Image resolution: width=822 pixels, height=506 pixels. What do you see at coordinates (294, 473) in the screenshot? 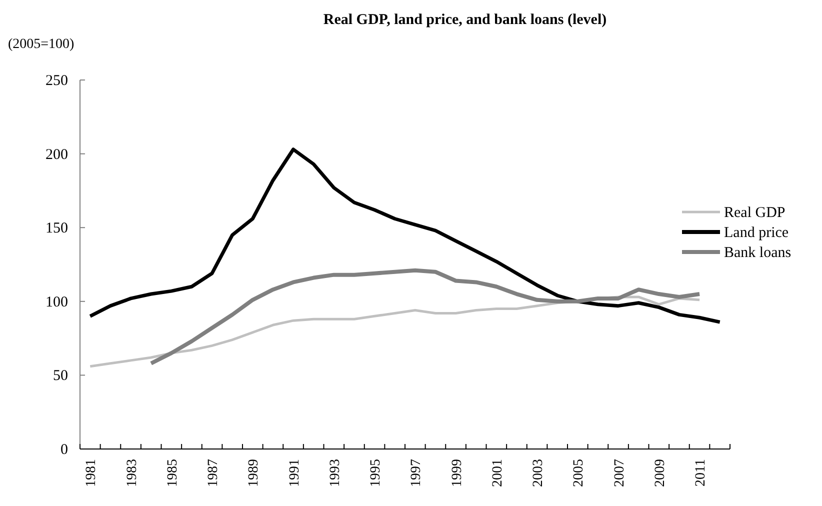
I see `x-tick-label: 1991` at bounding box center [294, 473].